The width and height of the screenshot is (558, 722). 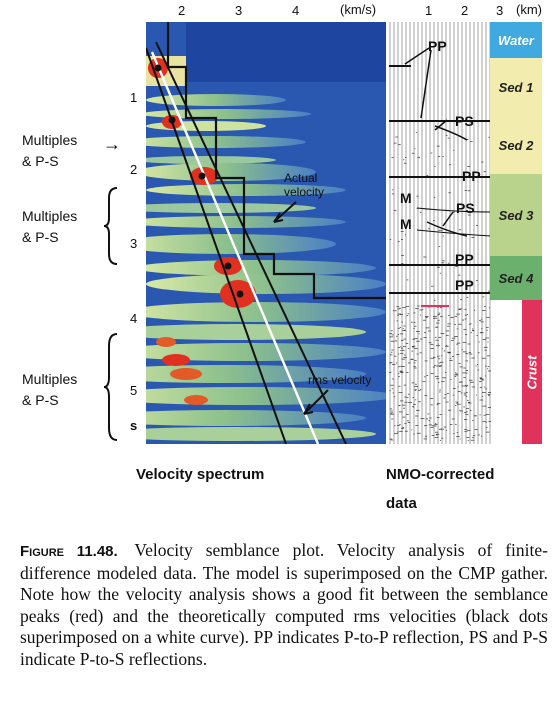 What do you see at coordinates (69, 551) in the screenshot?
I see `figure-label: Figure 11.48.` at bounding box center [69, 551].